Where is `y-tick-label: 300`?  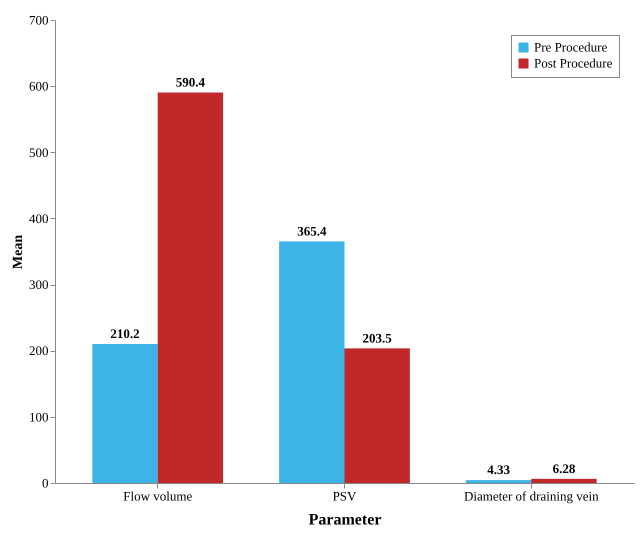
y-tick-label: 300 is located at coordinates (38, 284).